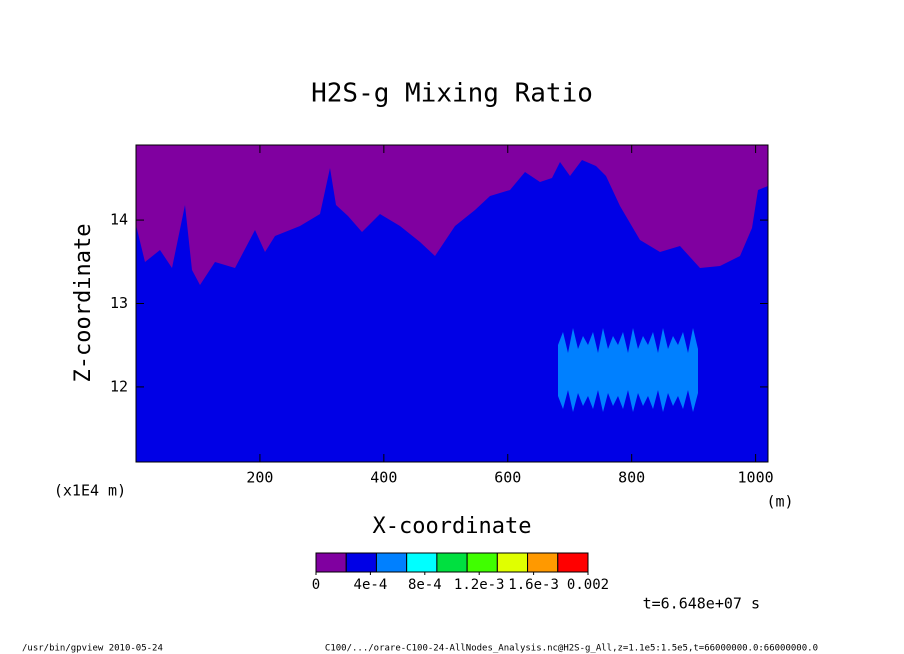 The image size is (904, 654). I want to click on x-axis-label: X-coordinate, so click(452, 526).